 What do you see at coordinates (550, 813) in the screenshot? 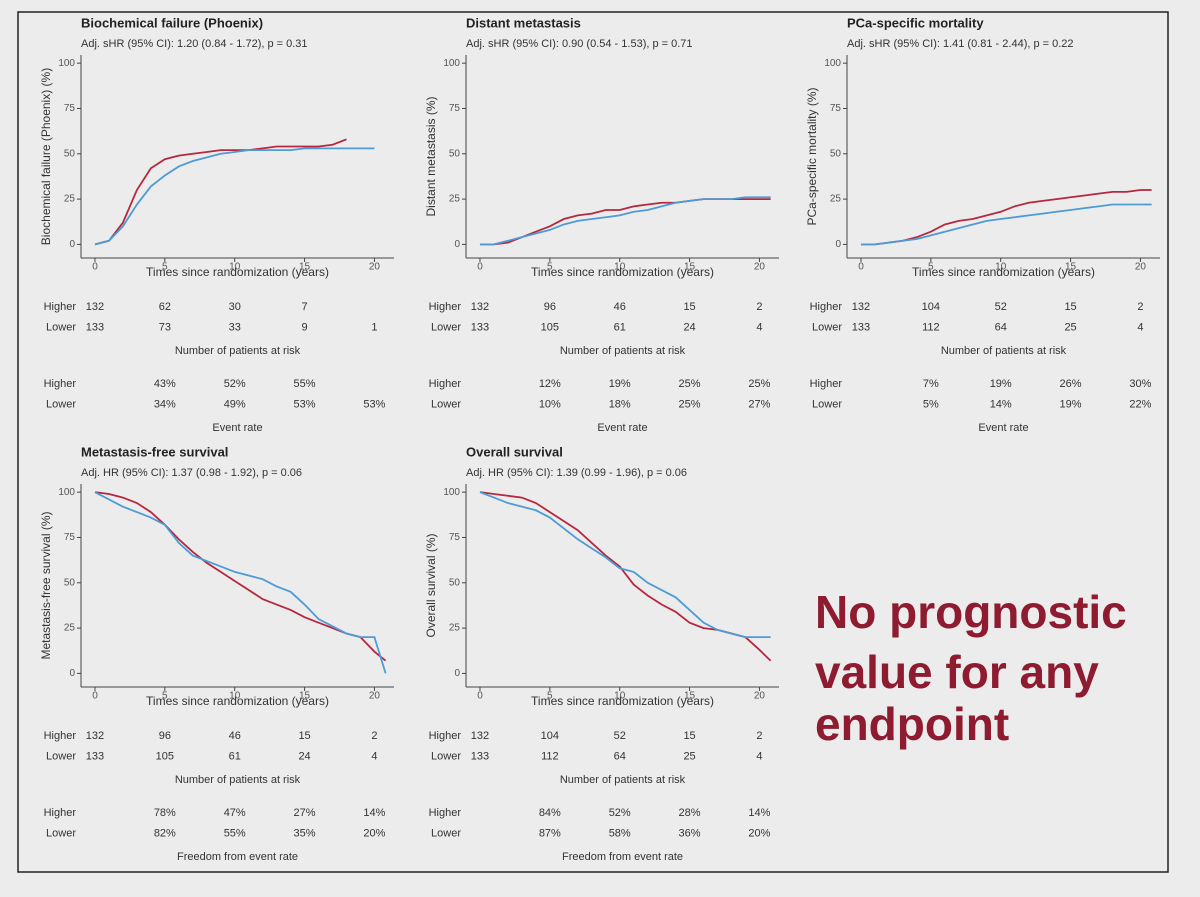
I see `table-cell: 84%` at bounding box center [550, 813].